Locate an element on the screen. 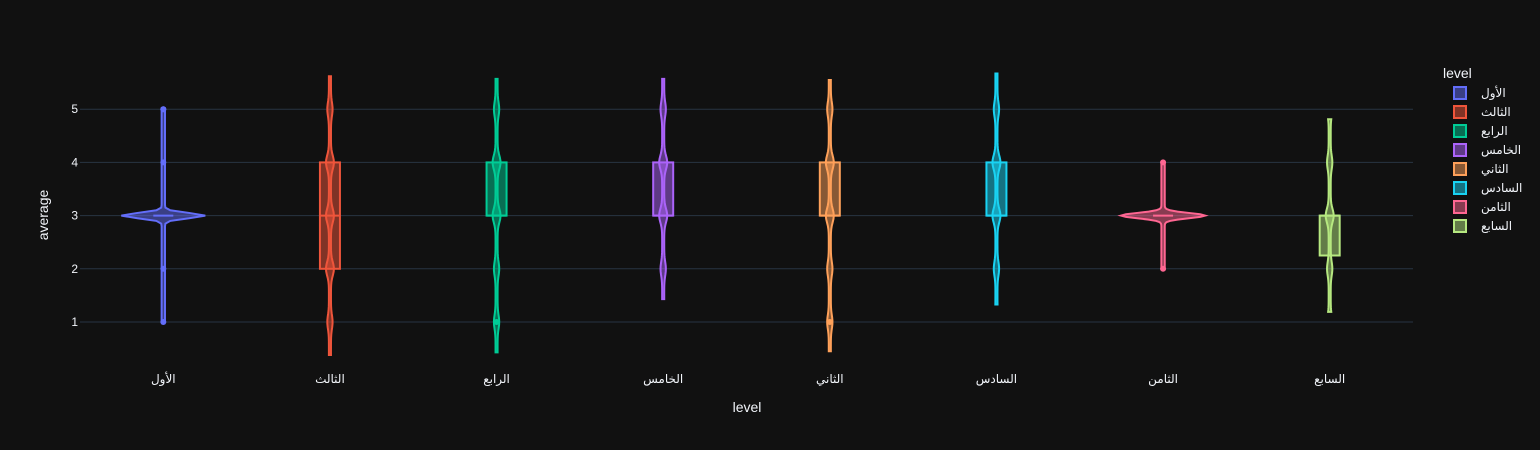 The image size is (1540, 450). y-tick-labels: 1 2 3 4 5 is located at coordinates (74, 215).